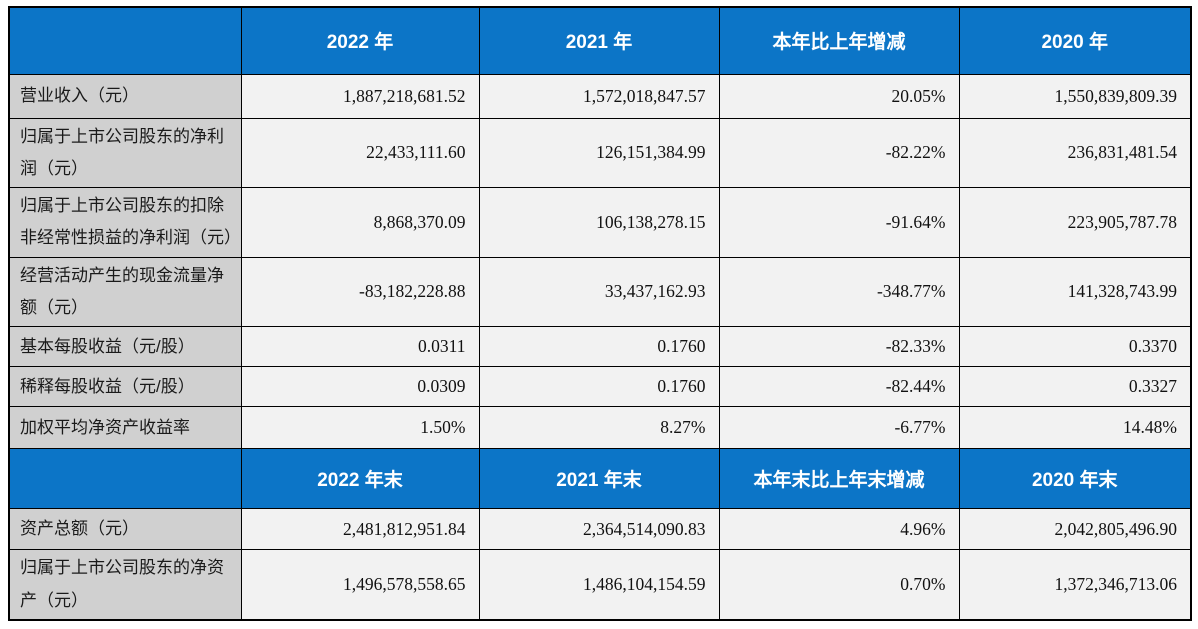 This screenshot has height=629, width=1198. I want to click on value-cell: 33,437,162.93, so click(599, 292).